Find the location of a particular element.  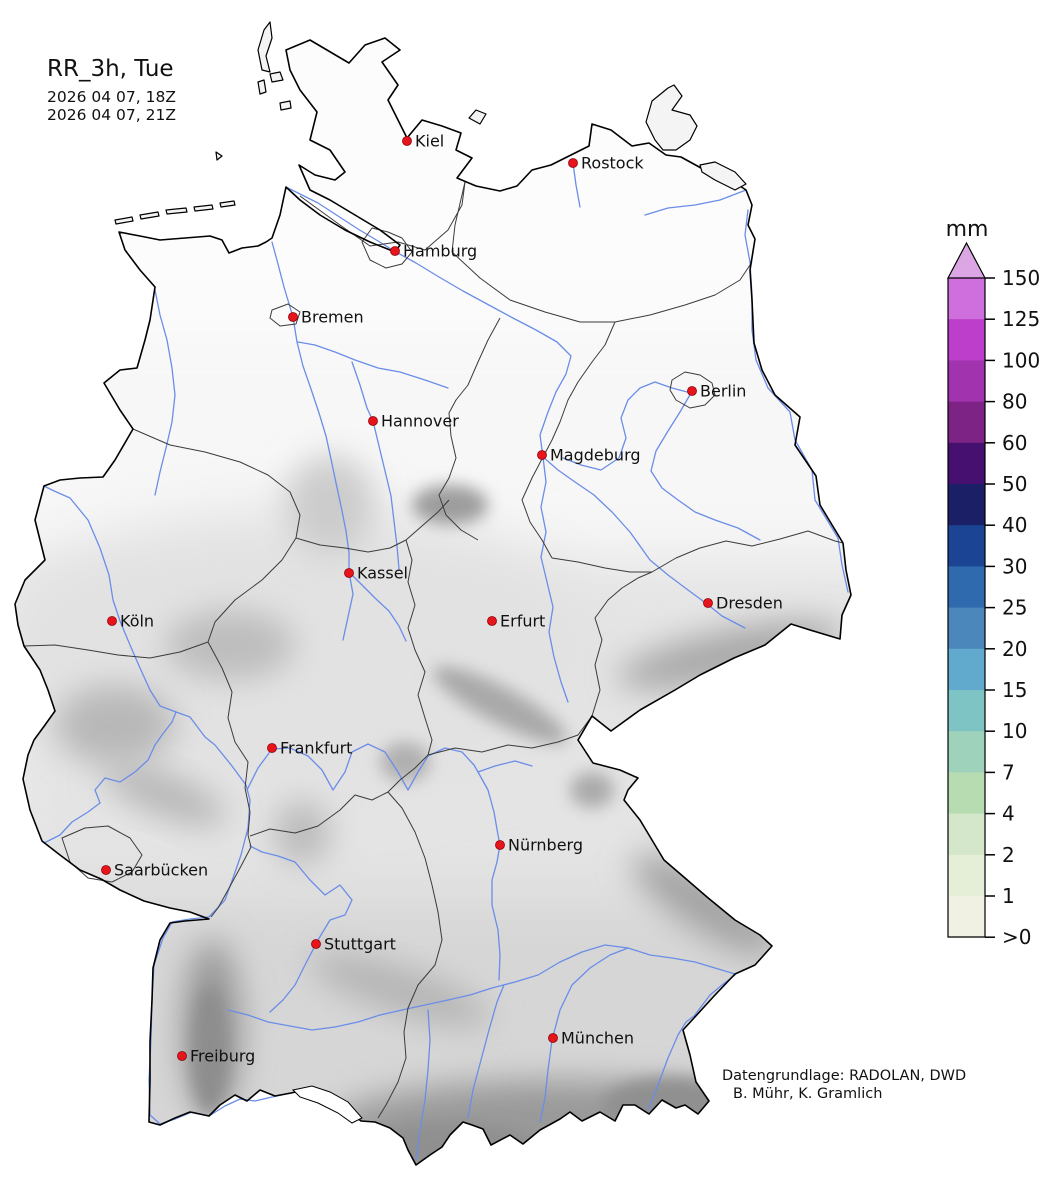

colorbar-tick-label-2: 100 is located at coordinates (1021, 360).